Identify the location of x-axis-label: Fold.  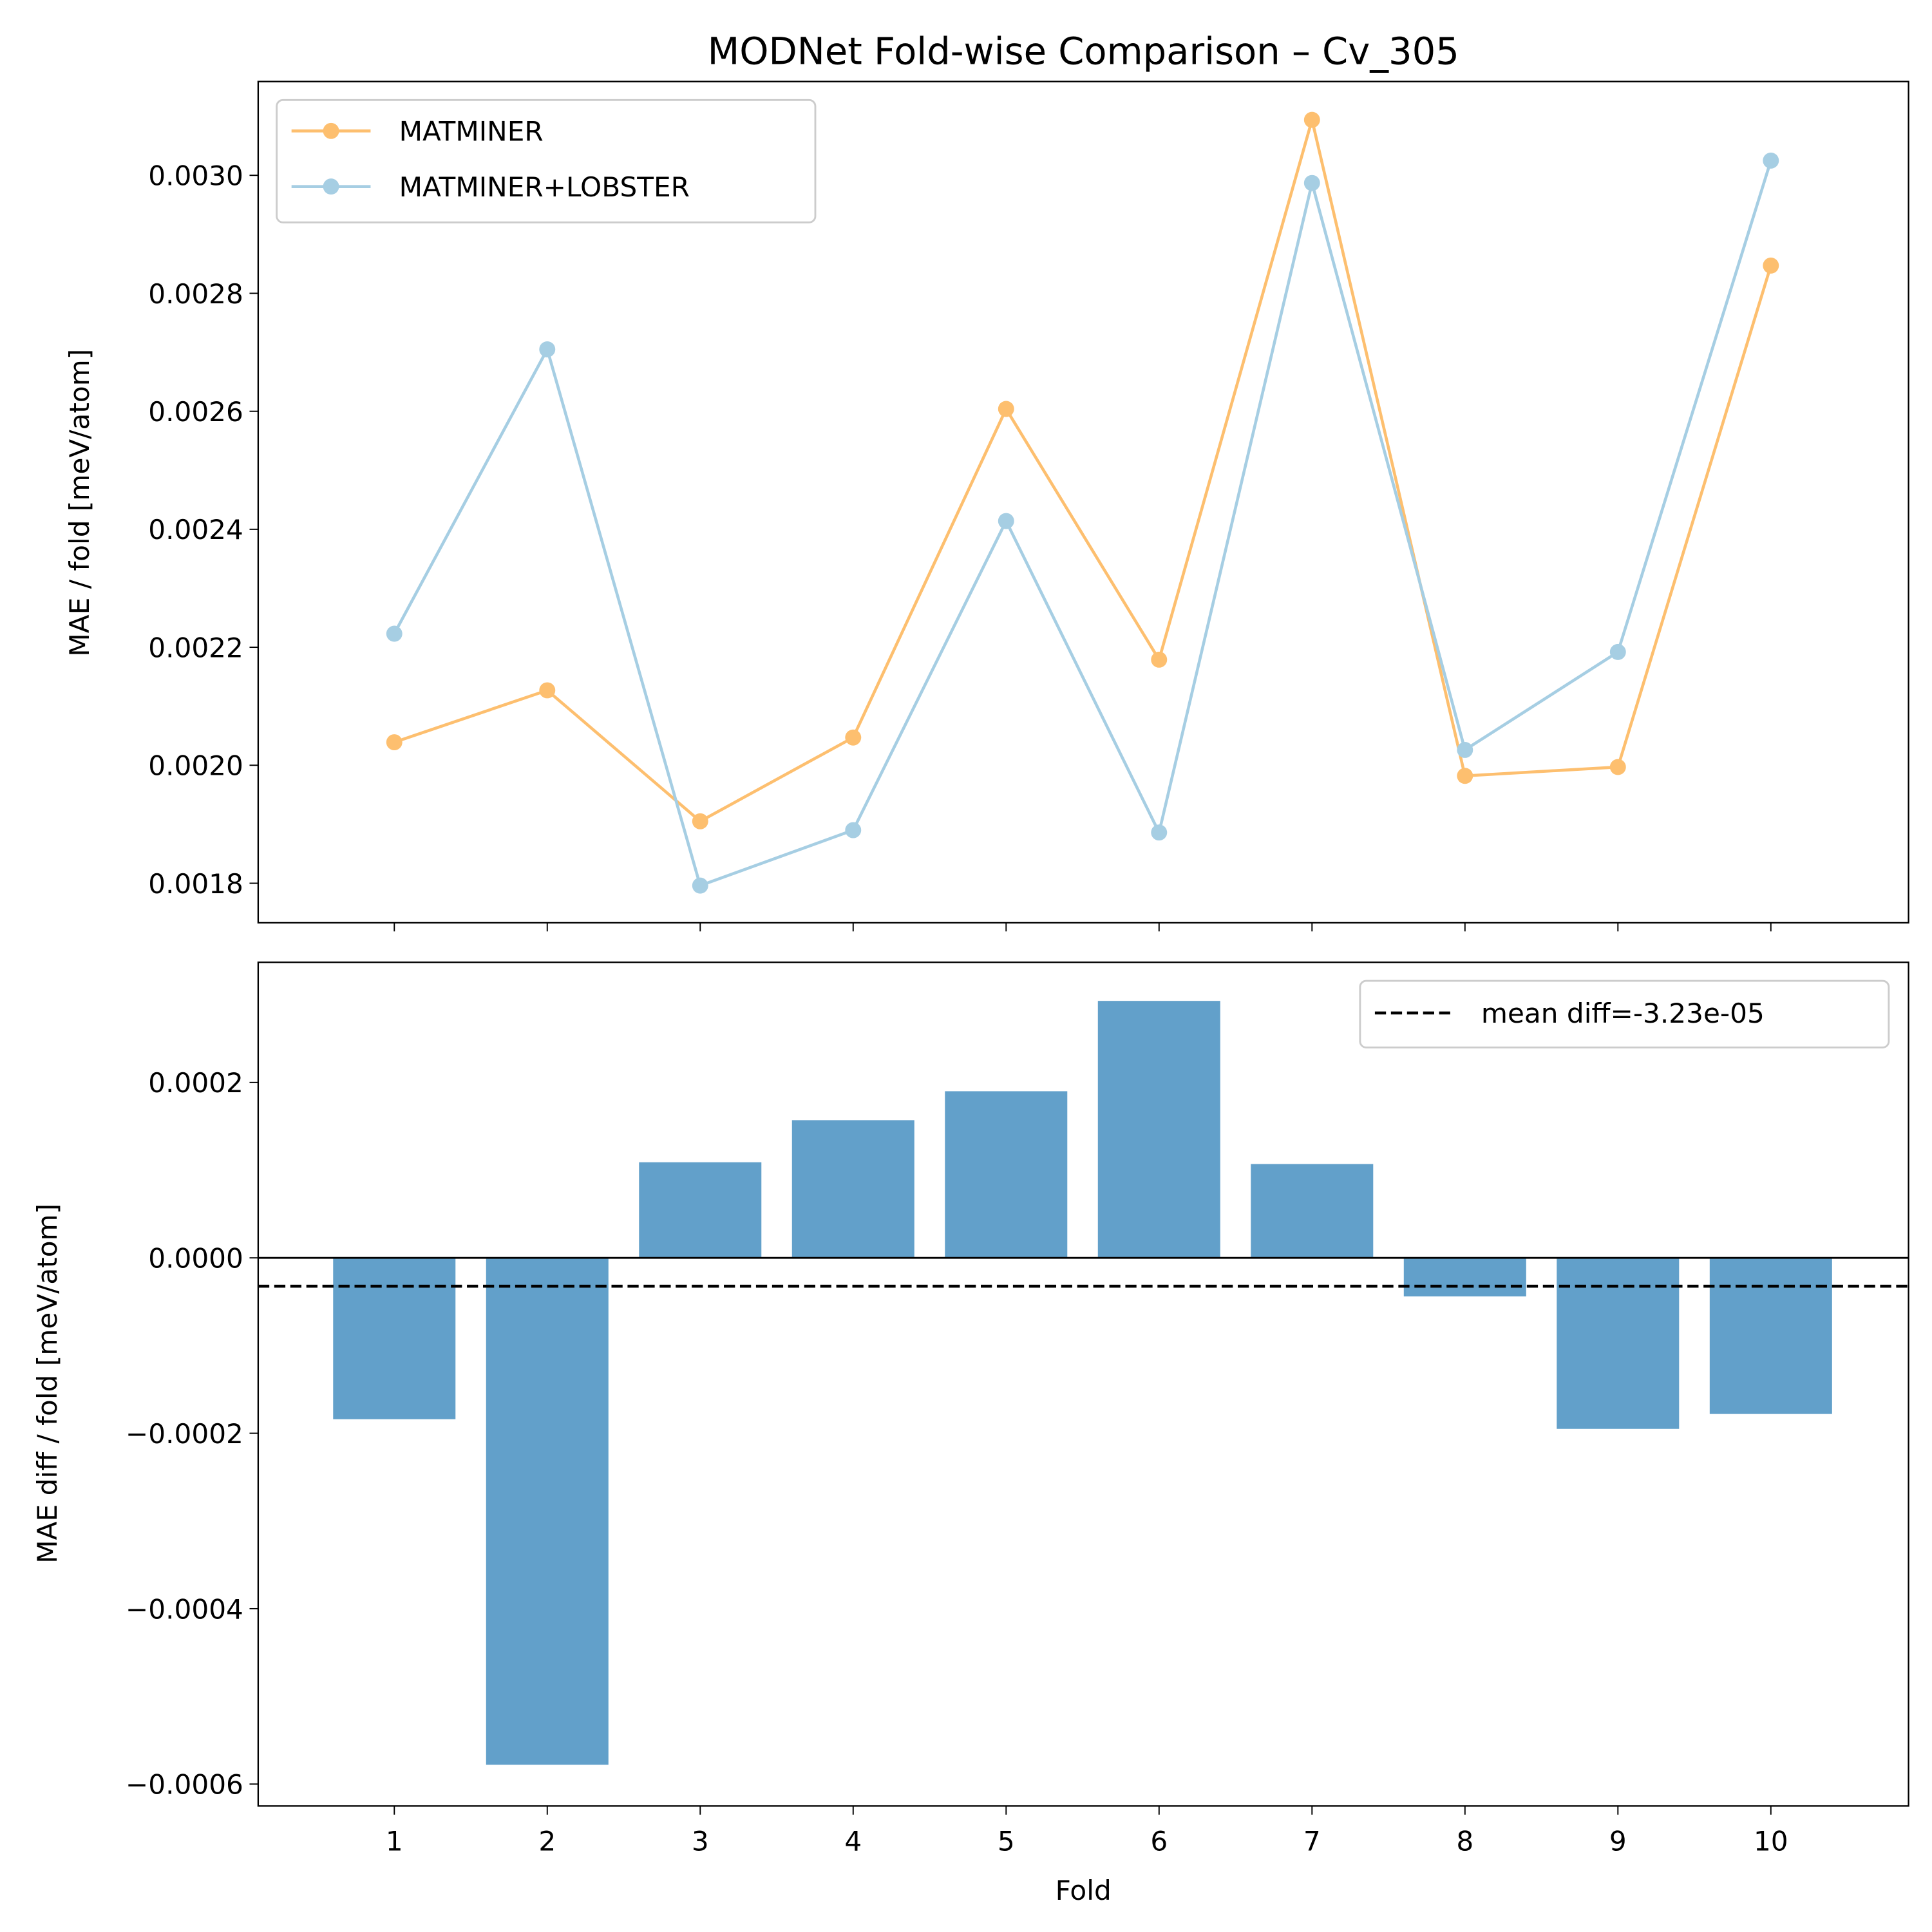
(1084, 1890).